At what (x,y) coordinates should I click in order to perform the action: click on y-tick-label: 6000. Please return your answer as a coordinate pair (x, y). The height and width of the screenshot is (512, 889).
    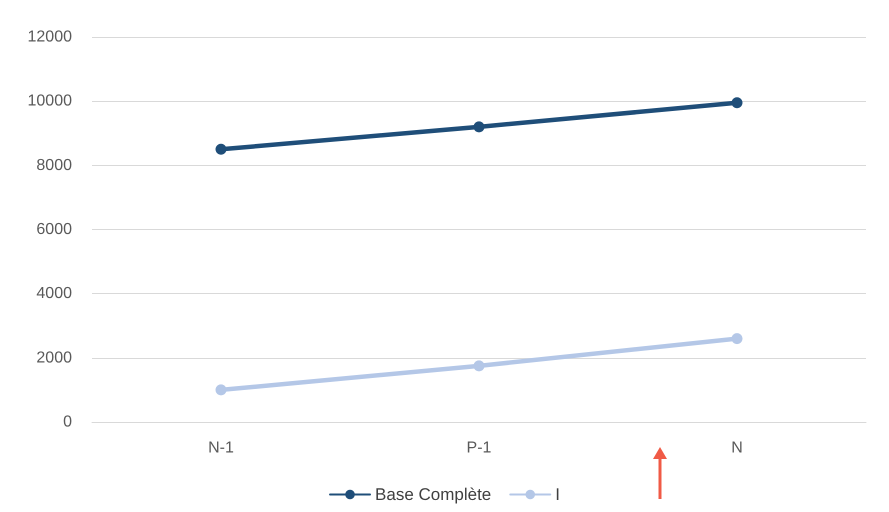
    Looking at the image, I should click on (54, 229).